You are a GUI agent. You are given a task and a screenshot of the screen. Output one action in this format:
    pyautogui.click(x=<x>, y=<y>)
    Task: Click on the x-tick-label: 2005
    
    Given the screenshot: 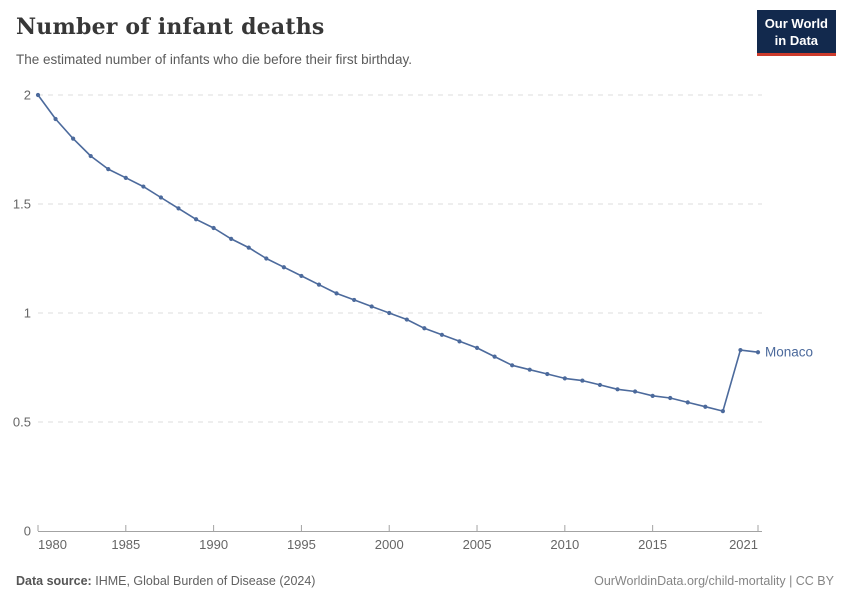 What is the action you would take?
    pyautogui.click(x=477, y=544)
    